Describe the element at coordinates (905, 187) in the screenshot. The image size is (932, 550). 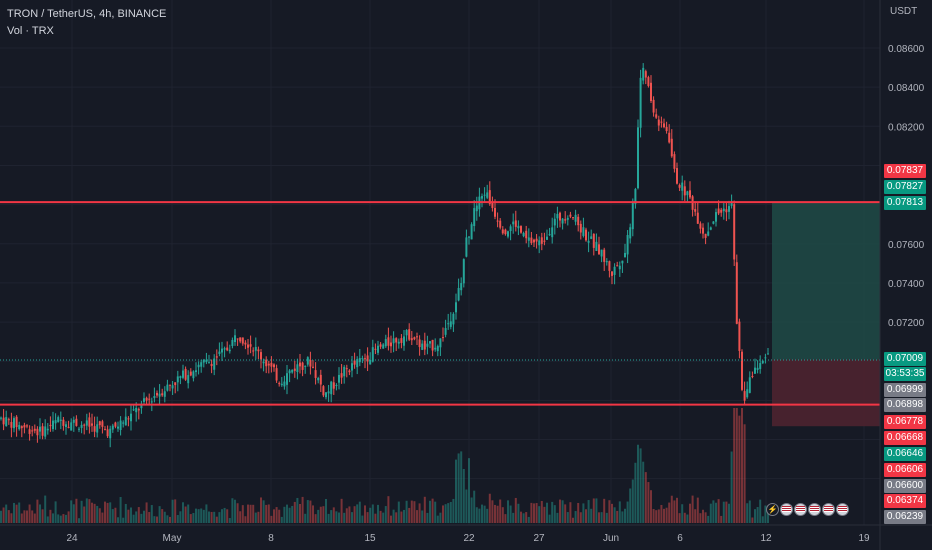
I see `price-tag: 0.07827` at that location.